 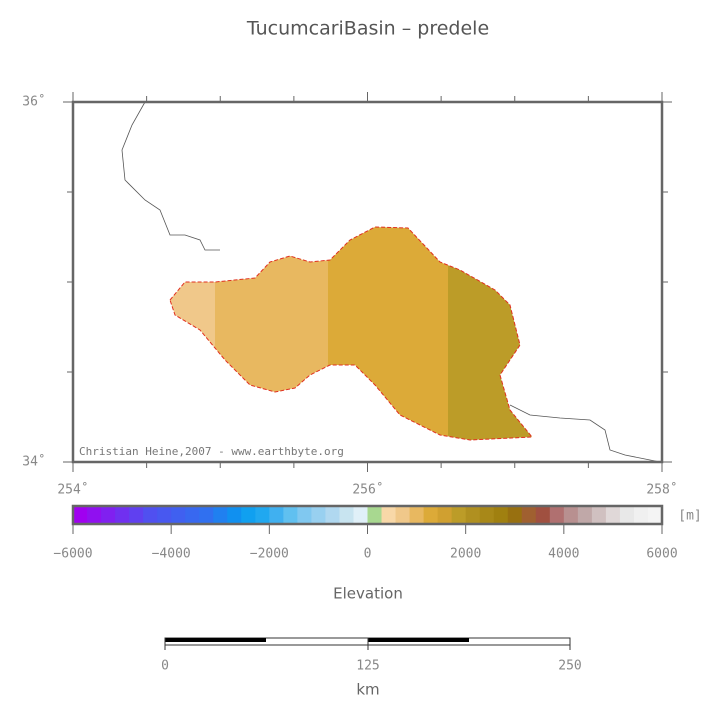 What do you see at coordinates (563, 554) in the screenshot?
I see `colorbar-tick-label: 4000` at bounding box center [563, 554].